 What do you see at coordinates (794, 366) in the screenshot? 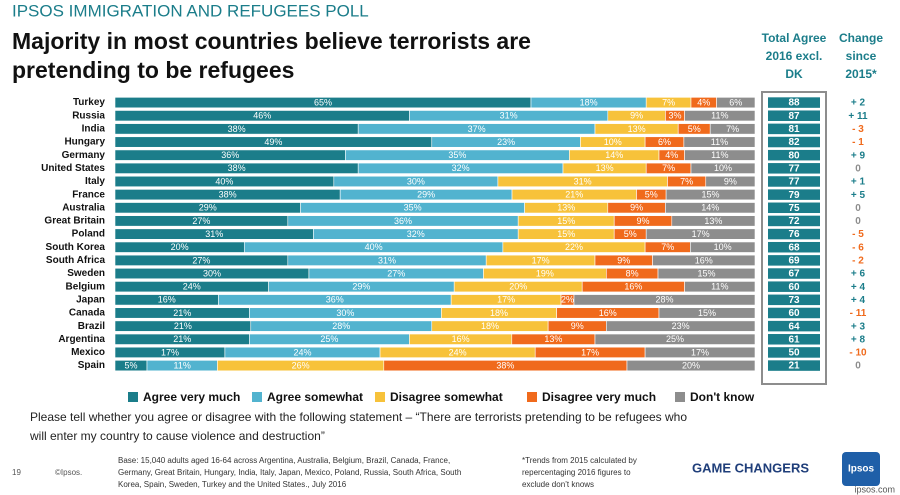
I see `total-value: 21` at bounding box center [794, 366].